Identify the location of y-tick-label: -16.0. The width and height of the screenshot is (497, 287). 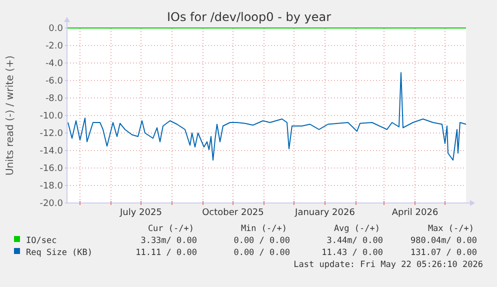
(52, 169).